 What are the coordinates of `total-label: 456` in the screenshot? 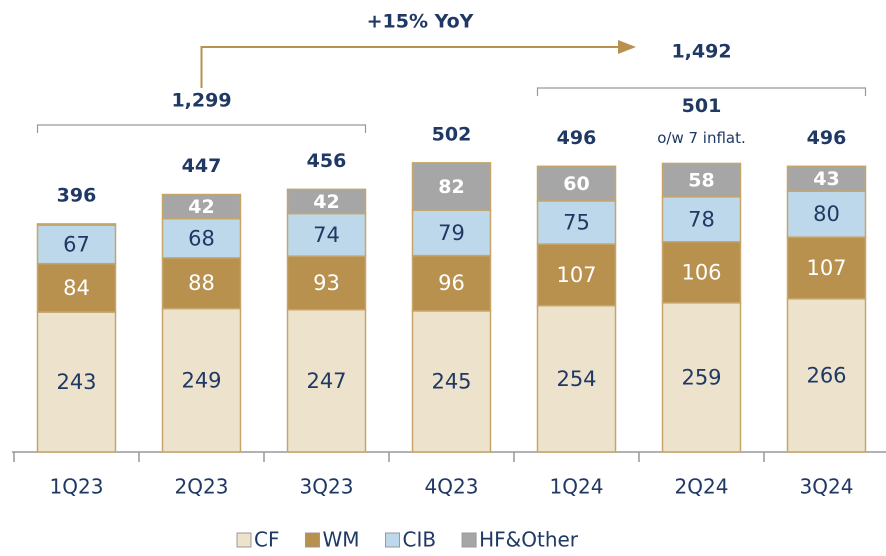 It's located at (327, 161).